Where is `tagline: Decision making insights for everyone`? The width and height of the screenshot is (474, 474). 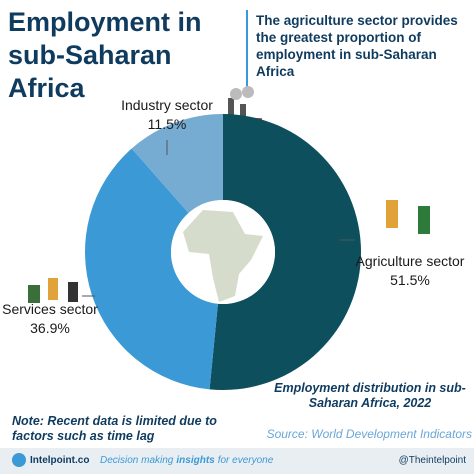 tagline: Decision making insights for everyone is located at coordinates (188, 460).